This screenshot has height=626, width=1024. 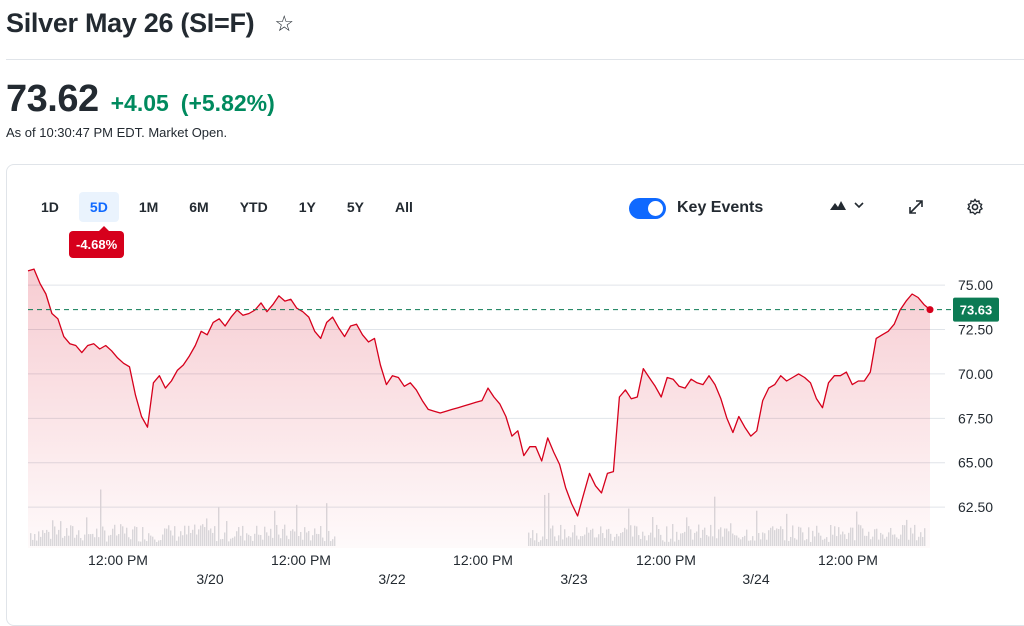 I want to click on title-row: Silver May 26 (SI=F) ☆, so click(x=150, y=23).